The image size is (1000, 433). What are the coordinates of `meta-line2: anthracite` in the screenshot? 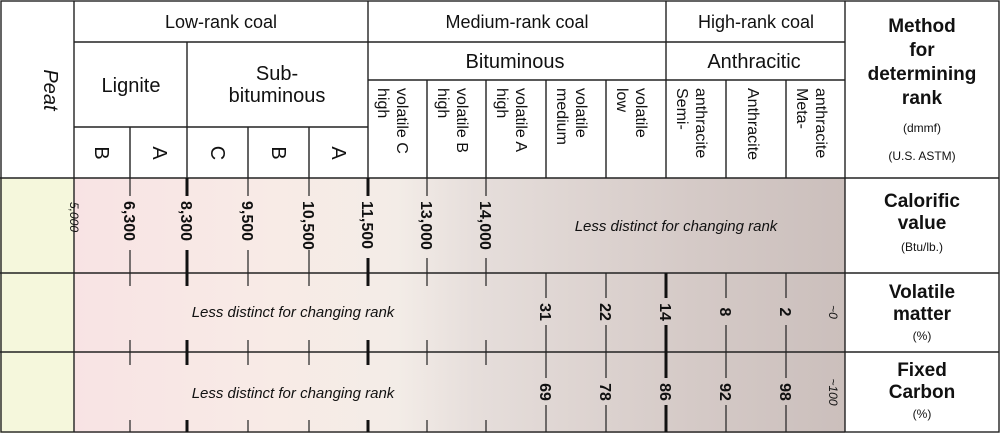 It's located at (820, 123).